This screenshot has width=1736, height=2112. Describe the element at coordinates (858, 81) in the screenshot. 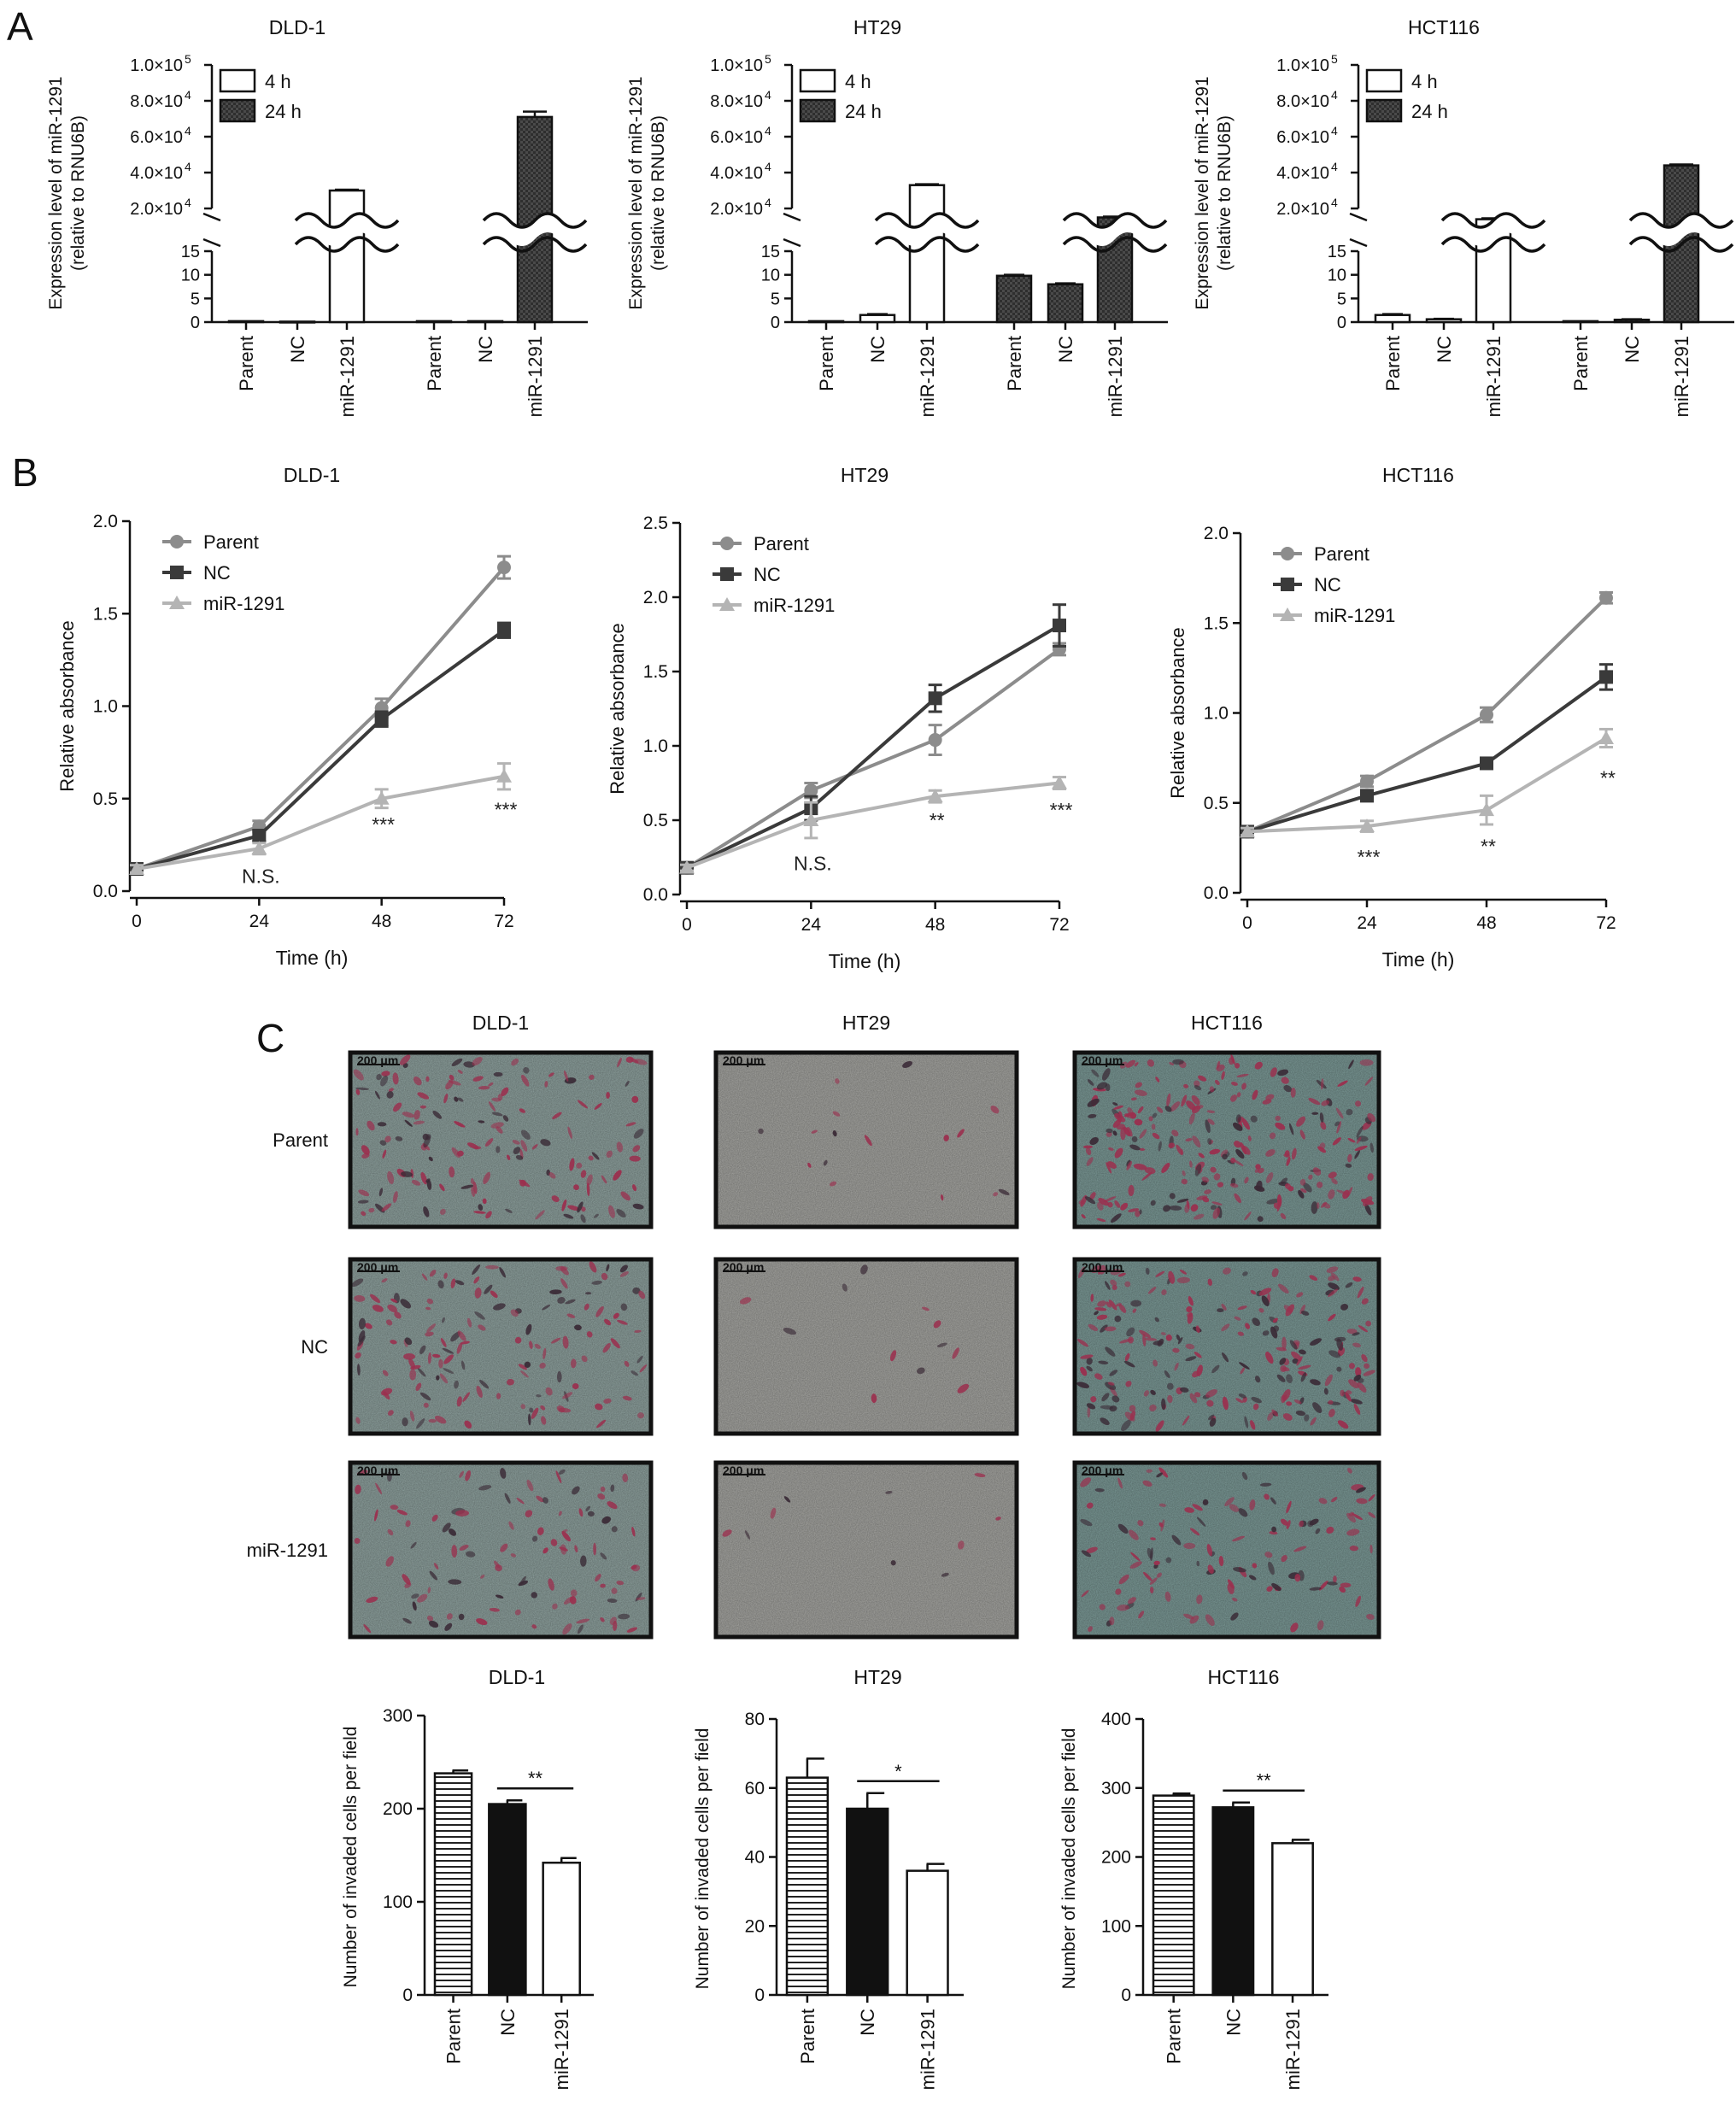

I see `legend-label: 4 h` at that location.